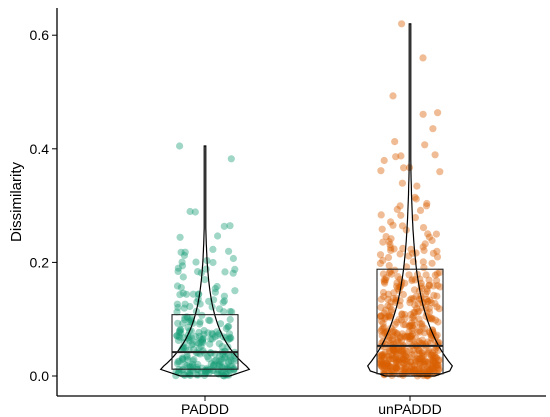 The width and height of the screenshot is (550, 417). I want to click on box-unpaddd, so click(410, 321).